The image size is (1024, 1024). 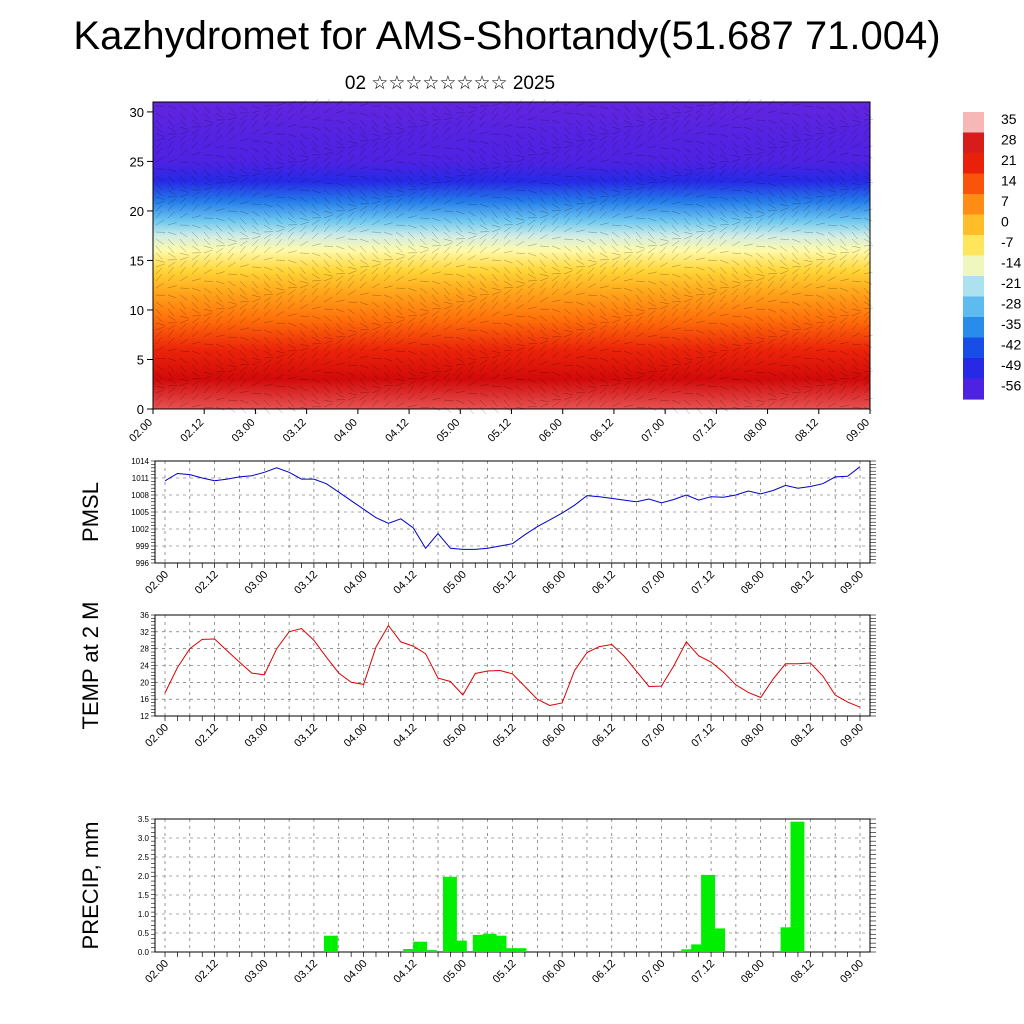 What do you see at coordinates (141, 478) in the screenshot?
I see `pmsl-y-tick-label: 1011` at bounding box center [141, 478].